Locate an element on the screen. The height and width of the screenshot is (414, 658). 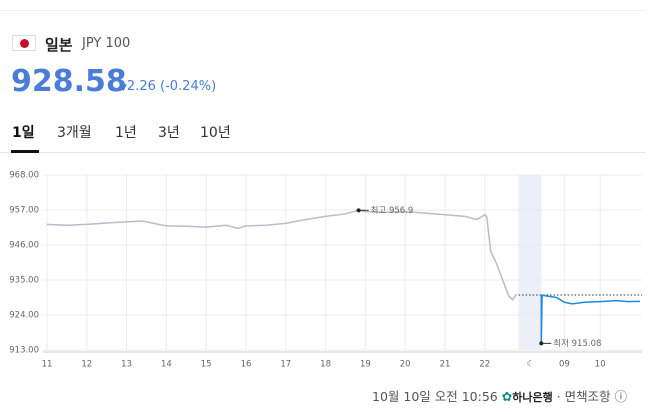
x-tick-label: 13 is located at coordinates (126, 365).